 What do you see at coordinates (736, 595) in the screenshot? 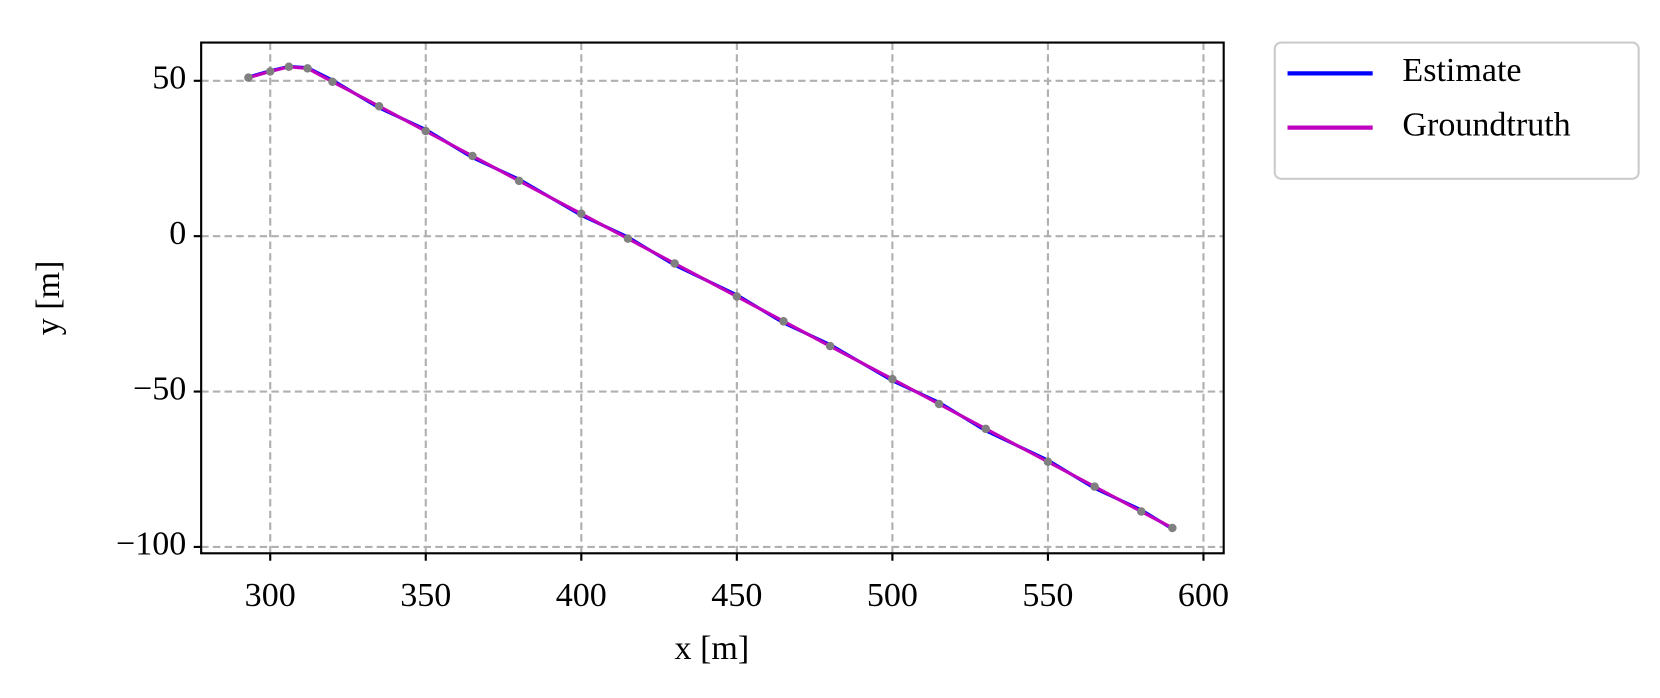
I see `x-tick-label: 450` at bounding box center [736, 595].